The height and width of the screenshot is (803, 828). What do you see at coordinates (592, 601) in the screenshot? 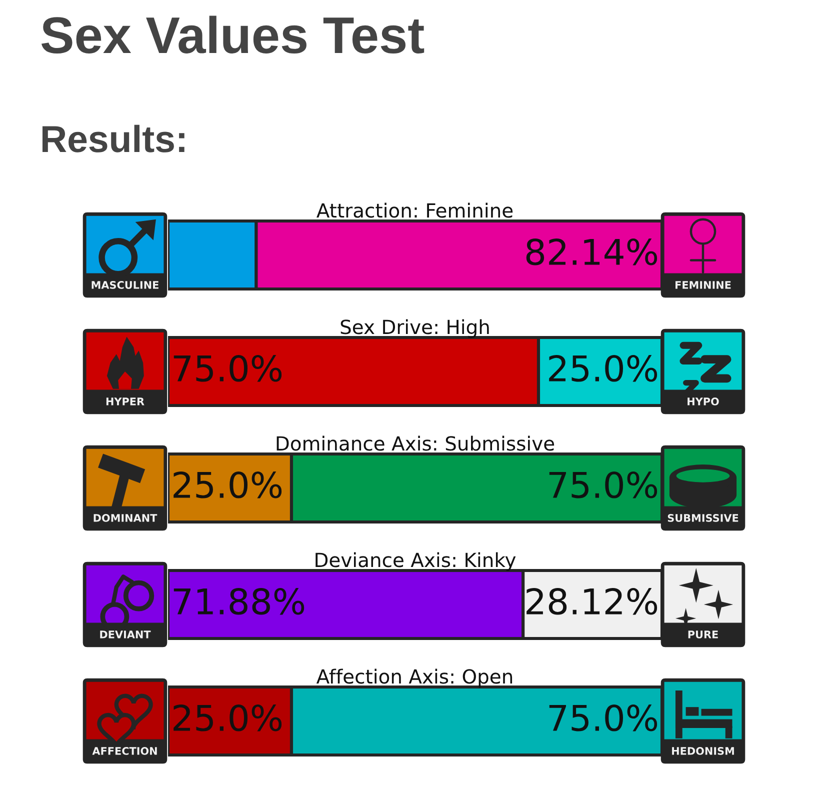
I see `data-label: 28.12%` at bounding box center [592, 601].